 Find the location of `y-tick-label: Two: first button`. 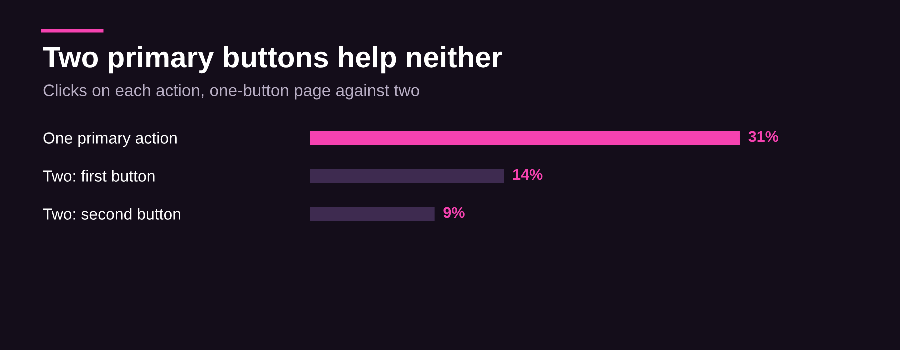

y-tick-label: Two: first button is located at coordinates (99, 176).